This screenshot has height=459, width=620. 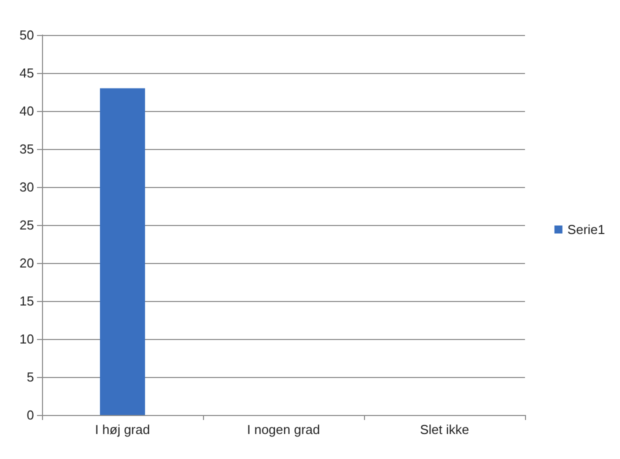 What do you see at coordinates (27, 187) in the screenshot?
I see `y-tick-label: 30` at bounding box center [27, 187].